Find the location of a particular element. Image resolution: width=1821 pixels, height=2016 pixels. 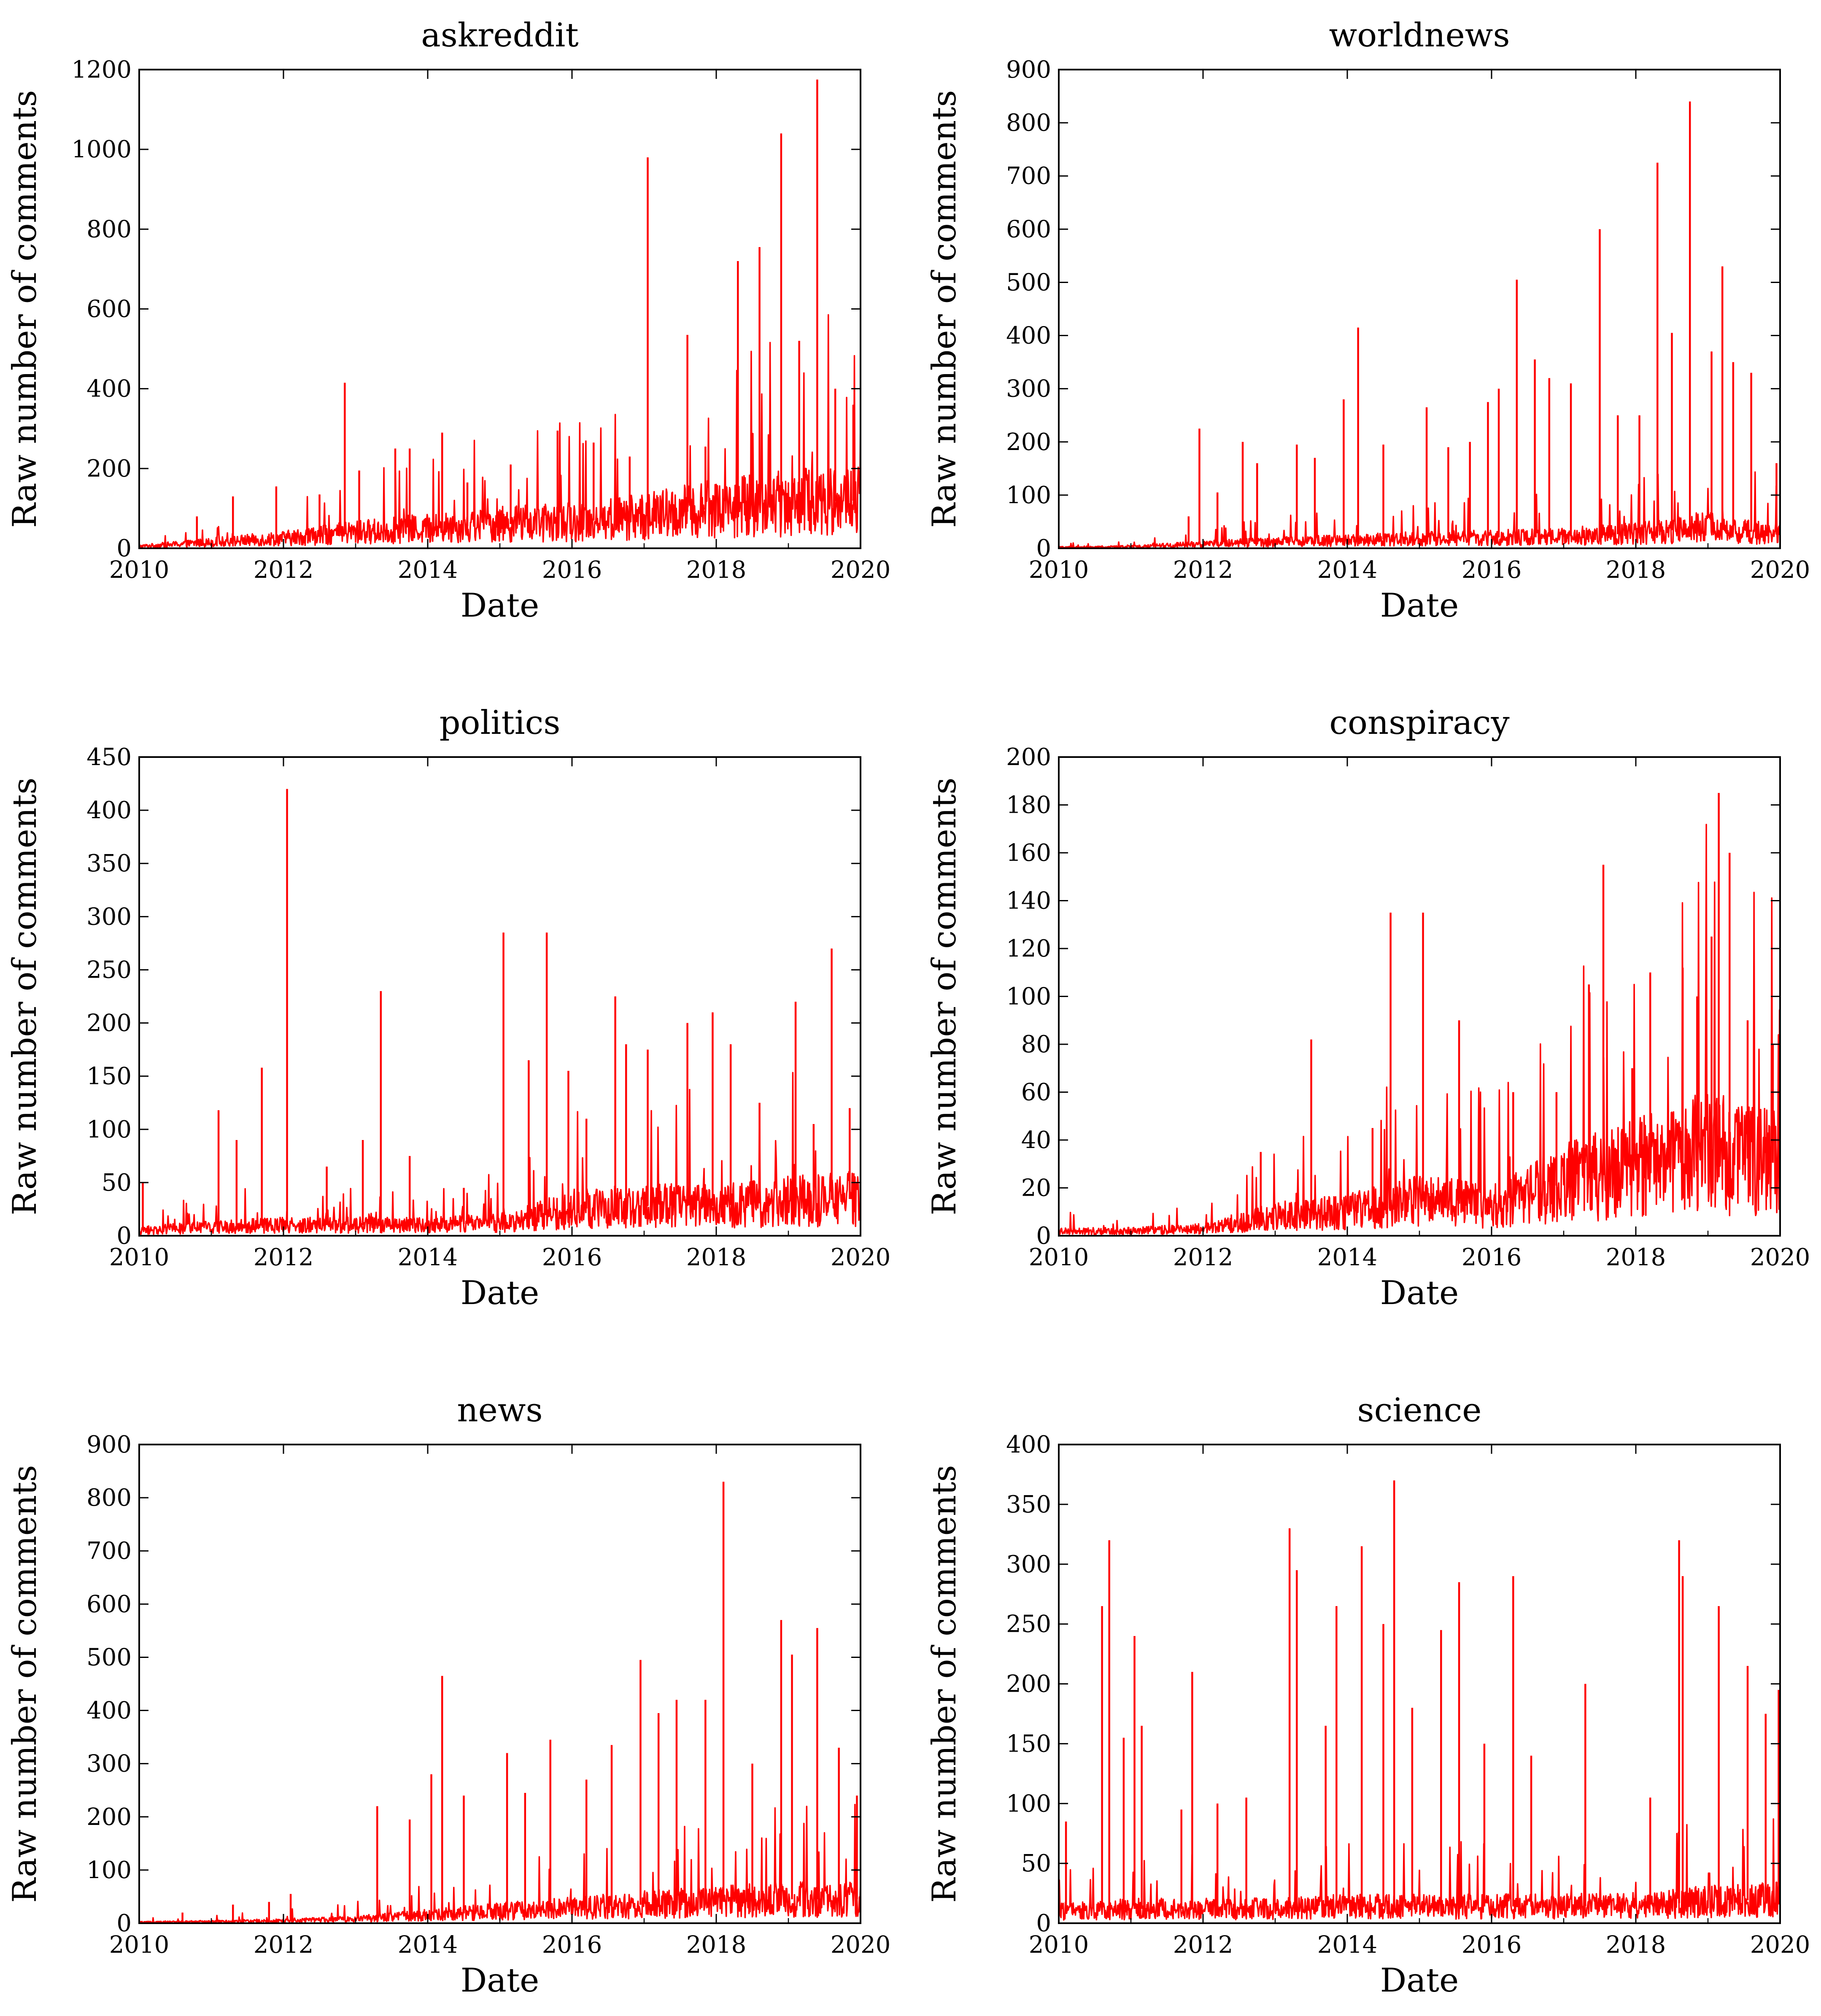

y-tick-label: 900 is located at coordinates (1028, 70).